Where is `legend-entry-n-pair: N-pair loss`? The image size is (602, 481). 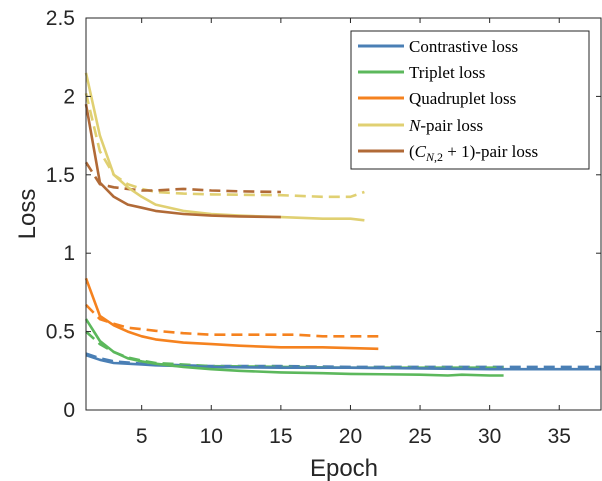 legend-entry-n-pair: N-pair loss is located at coordinates (420, 125).